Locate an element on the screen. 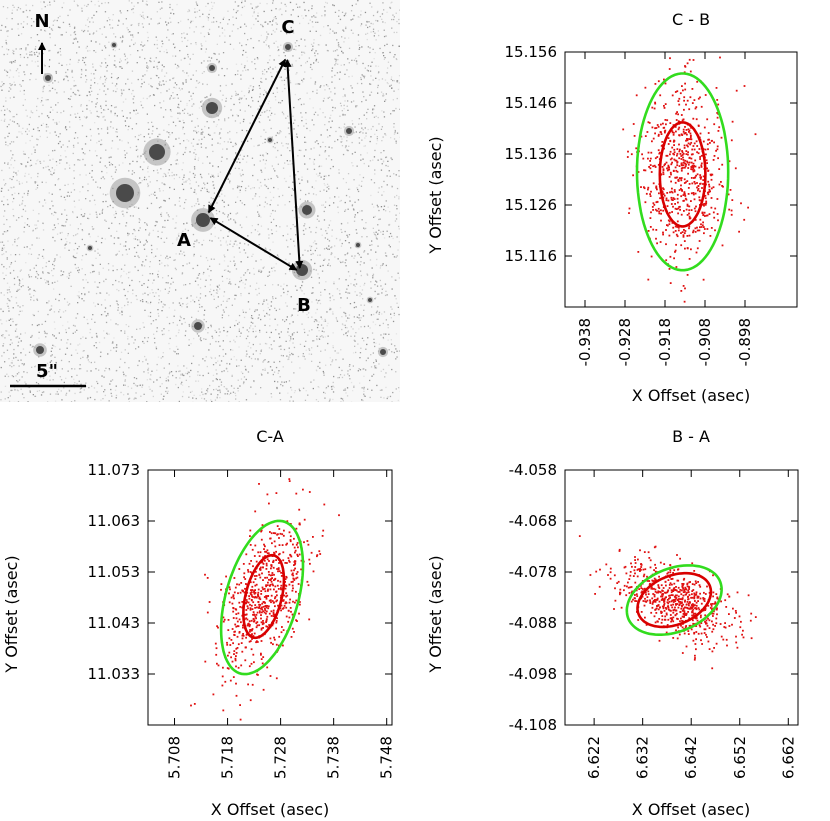 This screenshot has width=830, height=821. x-tick-label: 6.622 is located at coordinates (594, 757).